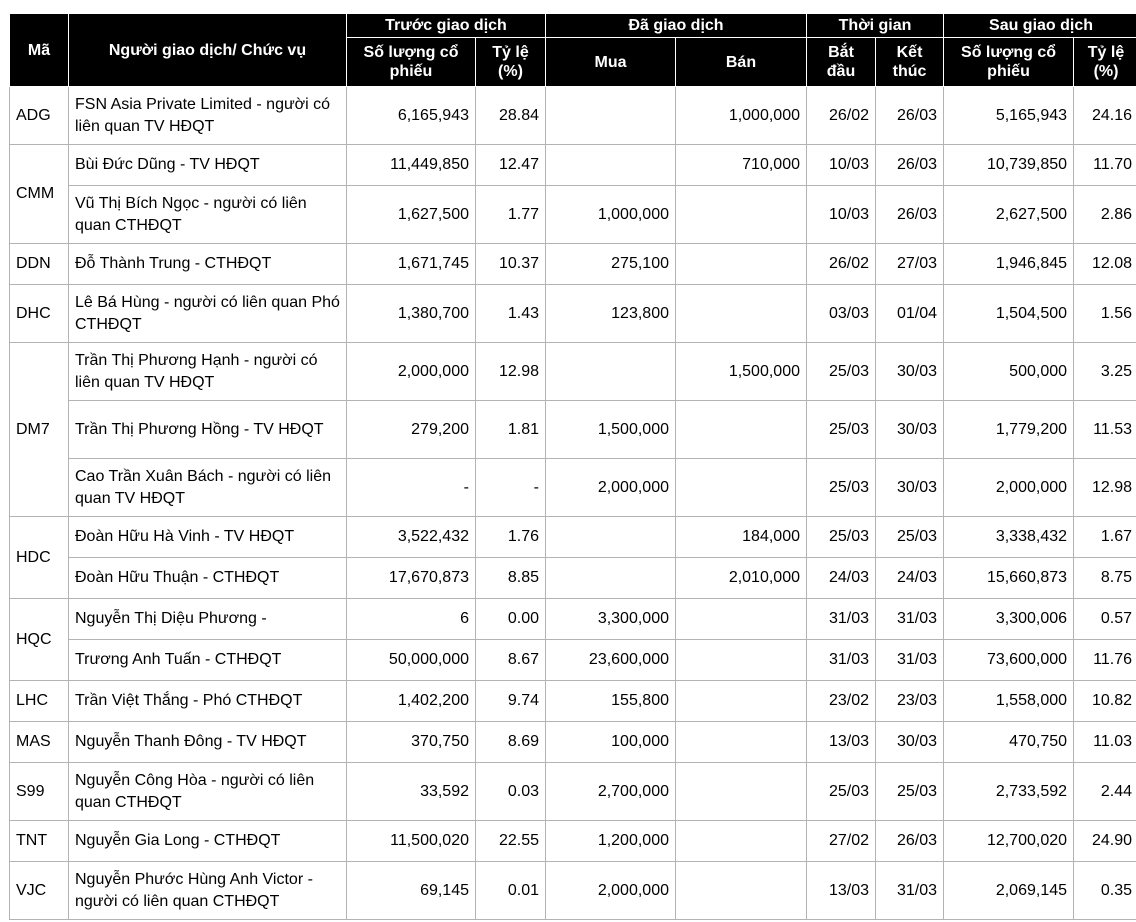  Describe the element at coordinates (411, 115) in the screenshot. I see `before-qty: 6,165,943` at that location.